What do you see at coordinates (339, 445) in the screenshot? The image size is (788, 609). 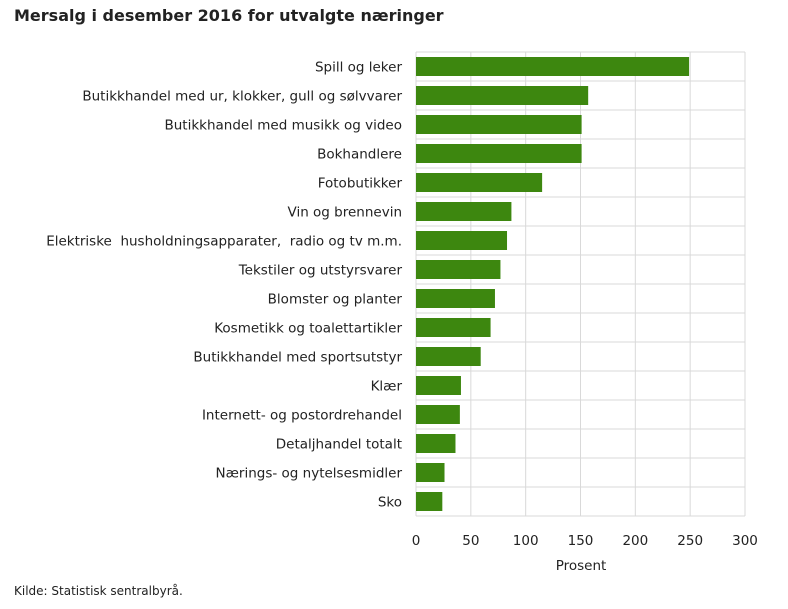 I see `category-label: Detaljhandel totalt` at bounding box center [339, 445].